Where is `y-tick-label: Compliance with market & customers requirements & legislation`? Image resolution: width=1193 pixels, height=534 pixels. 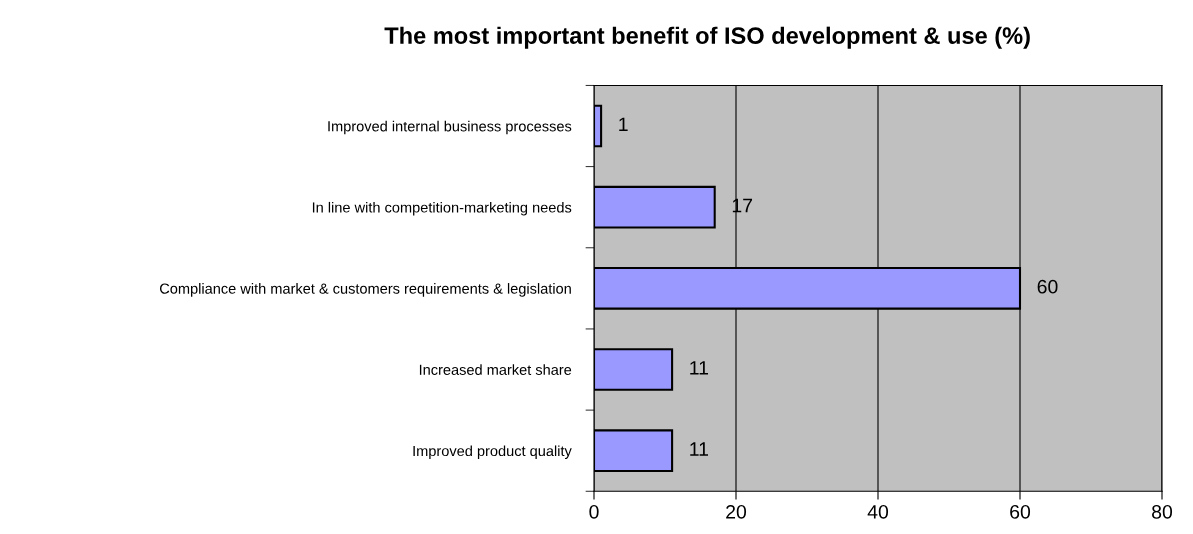
y-tick-label: Compliance with market & customers requirements & legislation is located at coordinates (365, 290).